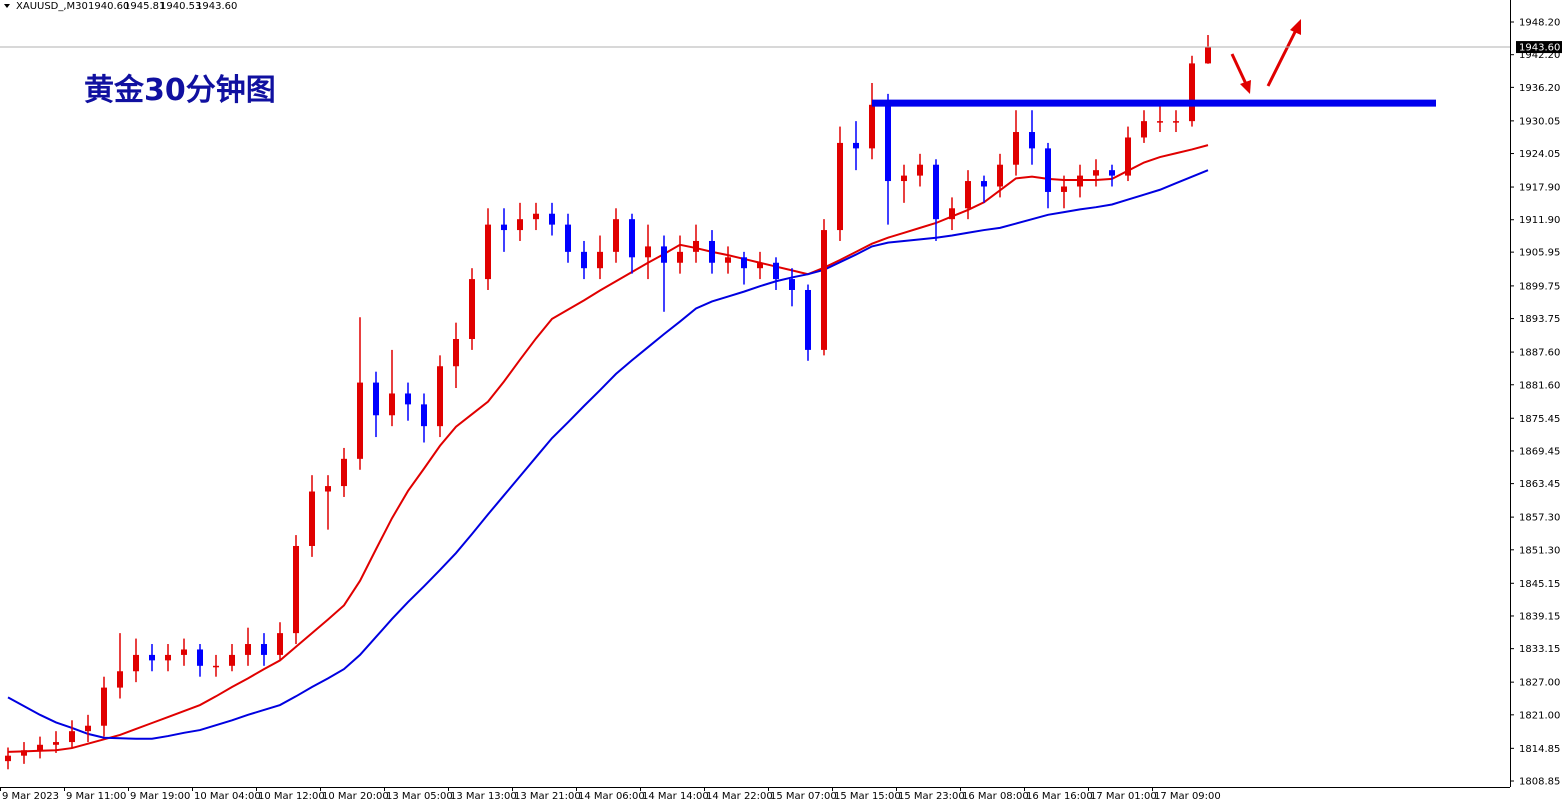  What do you see at coordinates (7, 6) in the screenshot?
I see `menu-icon` at bounding box center [7, 6].